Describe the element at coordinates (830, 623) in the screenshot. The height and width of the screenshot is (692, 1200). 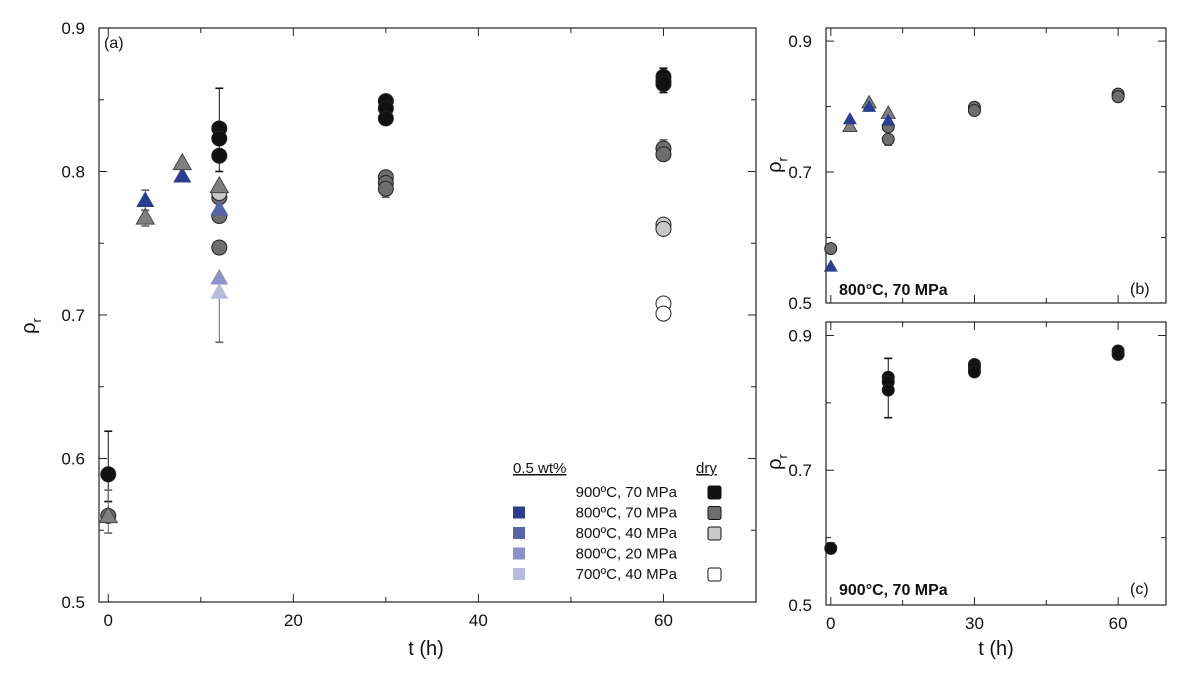
I see `panel-c-xtick-label: 0` at that location.